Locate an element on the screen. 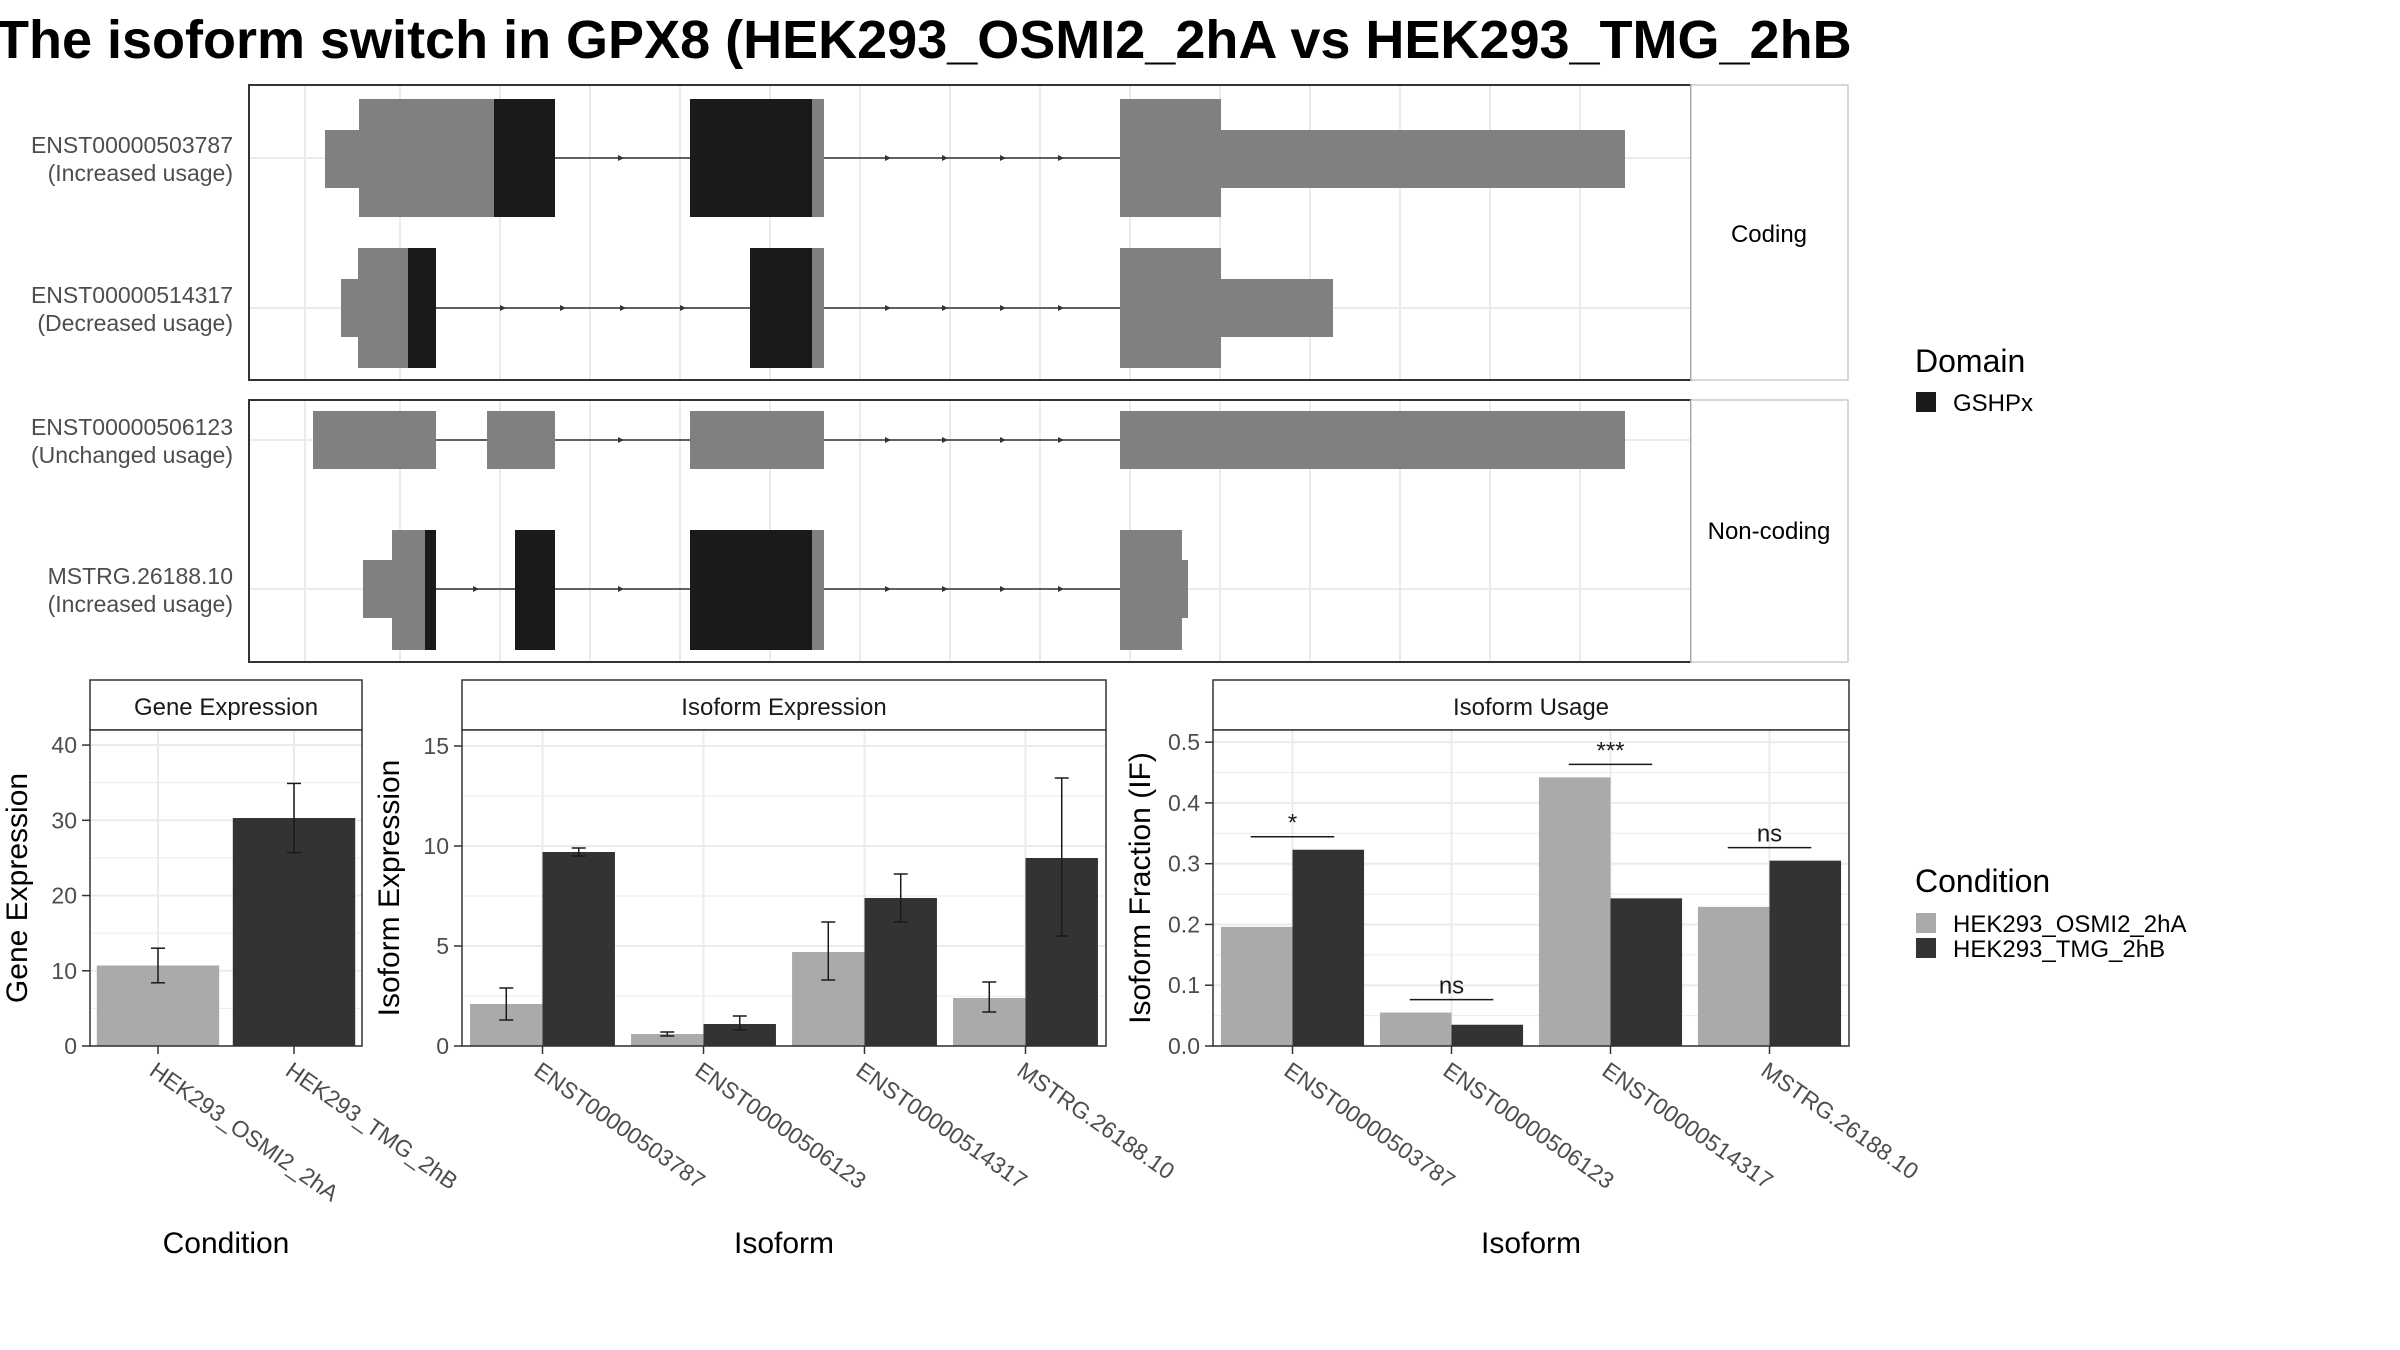 The width and height of the screenshot is (2400, 1350). condition-legend-title: Condition is located at coordinates (1982, 881).